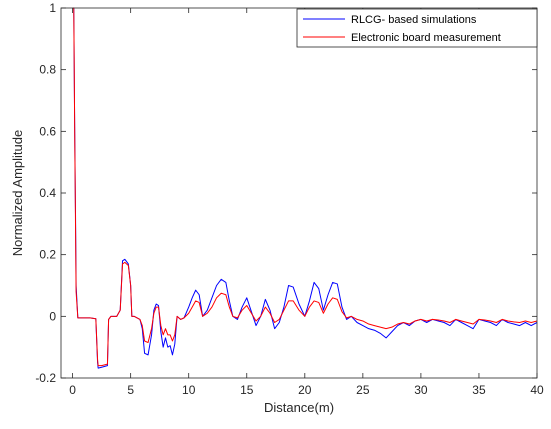 This screenshot has width=551, height=429. Describe the element at coordinates (47, 70) in the screenshot. I see `y-tick-label: 0.8` at that location.